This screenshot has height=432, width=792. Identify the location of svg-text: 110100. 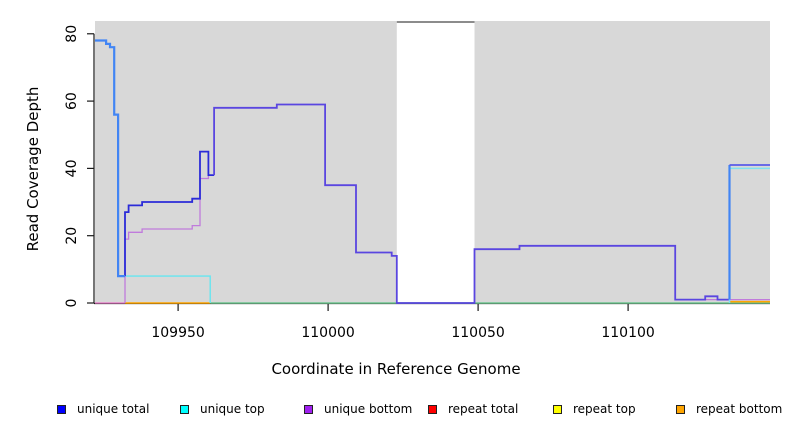
(627, 333).